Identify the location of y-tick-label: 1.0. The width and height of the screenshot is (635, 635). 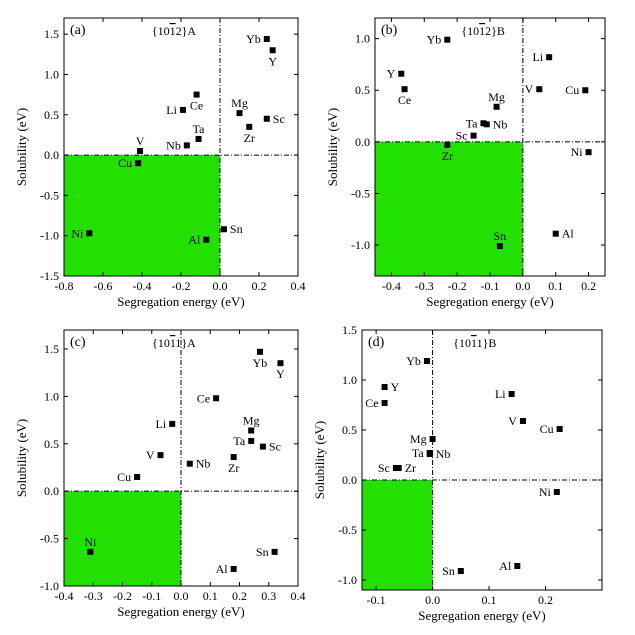
(349, 380).